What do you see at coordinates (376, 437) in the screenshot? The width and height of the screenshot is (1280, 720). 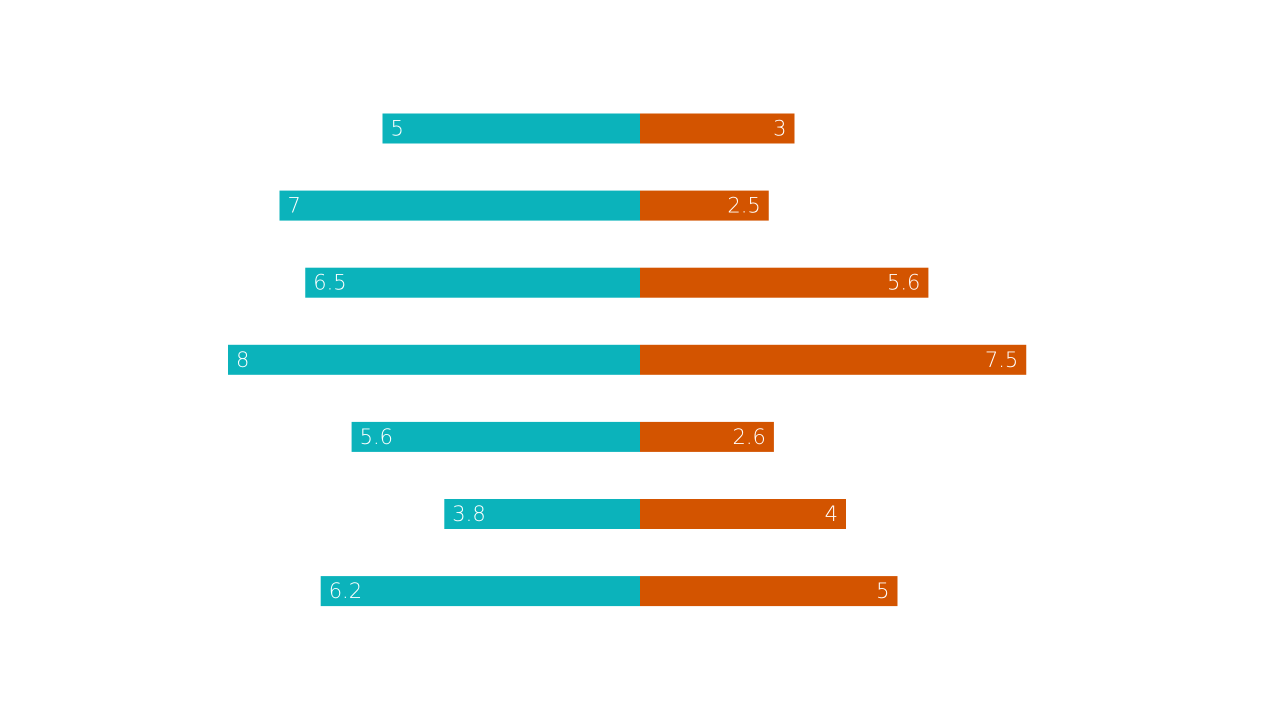 I see `bar-label-left-5: 5.6` at bounding box center [376, 437].